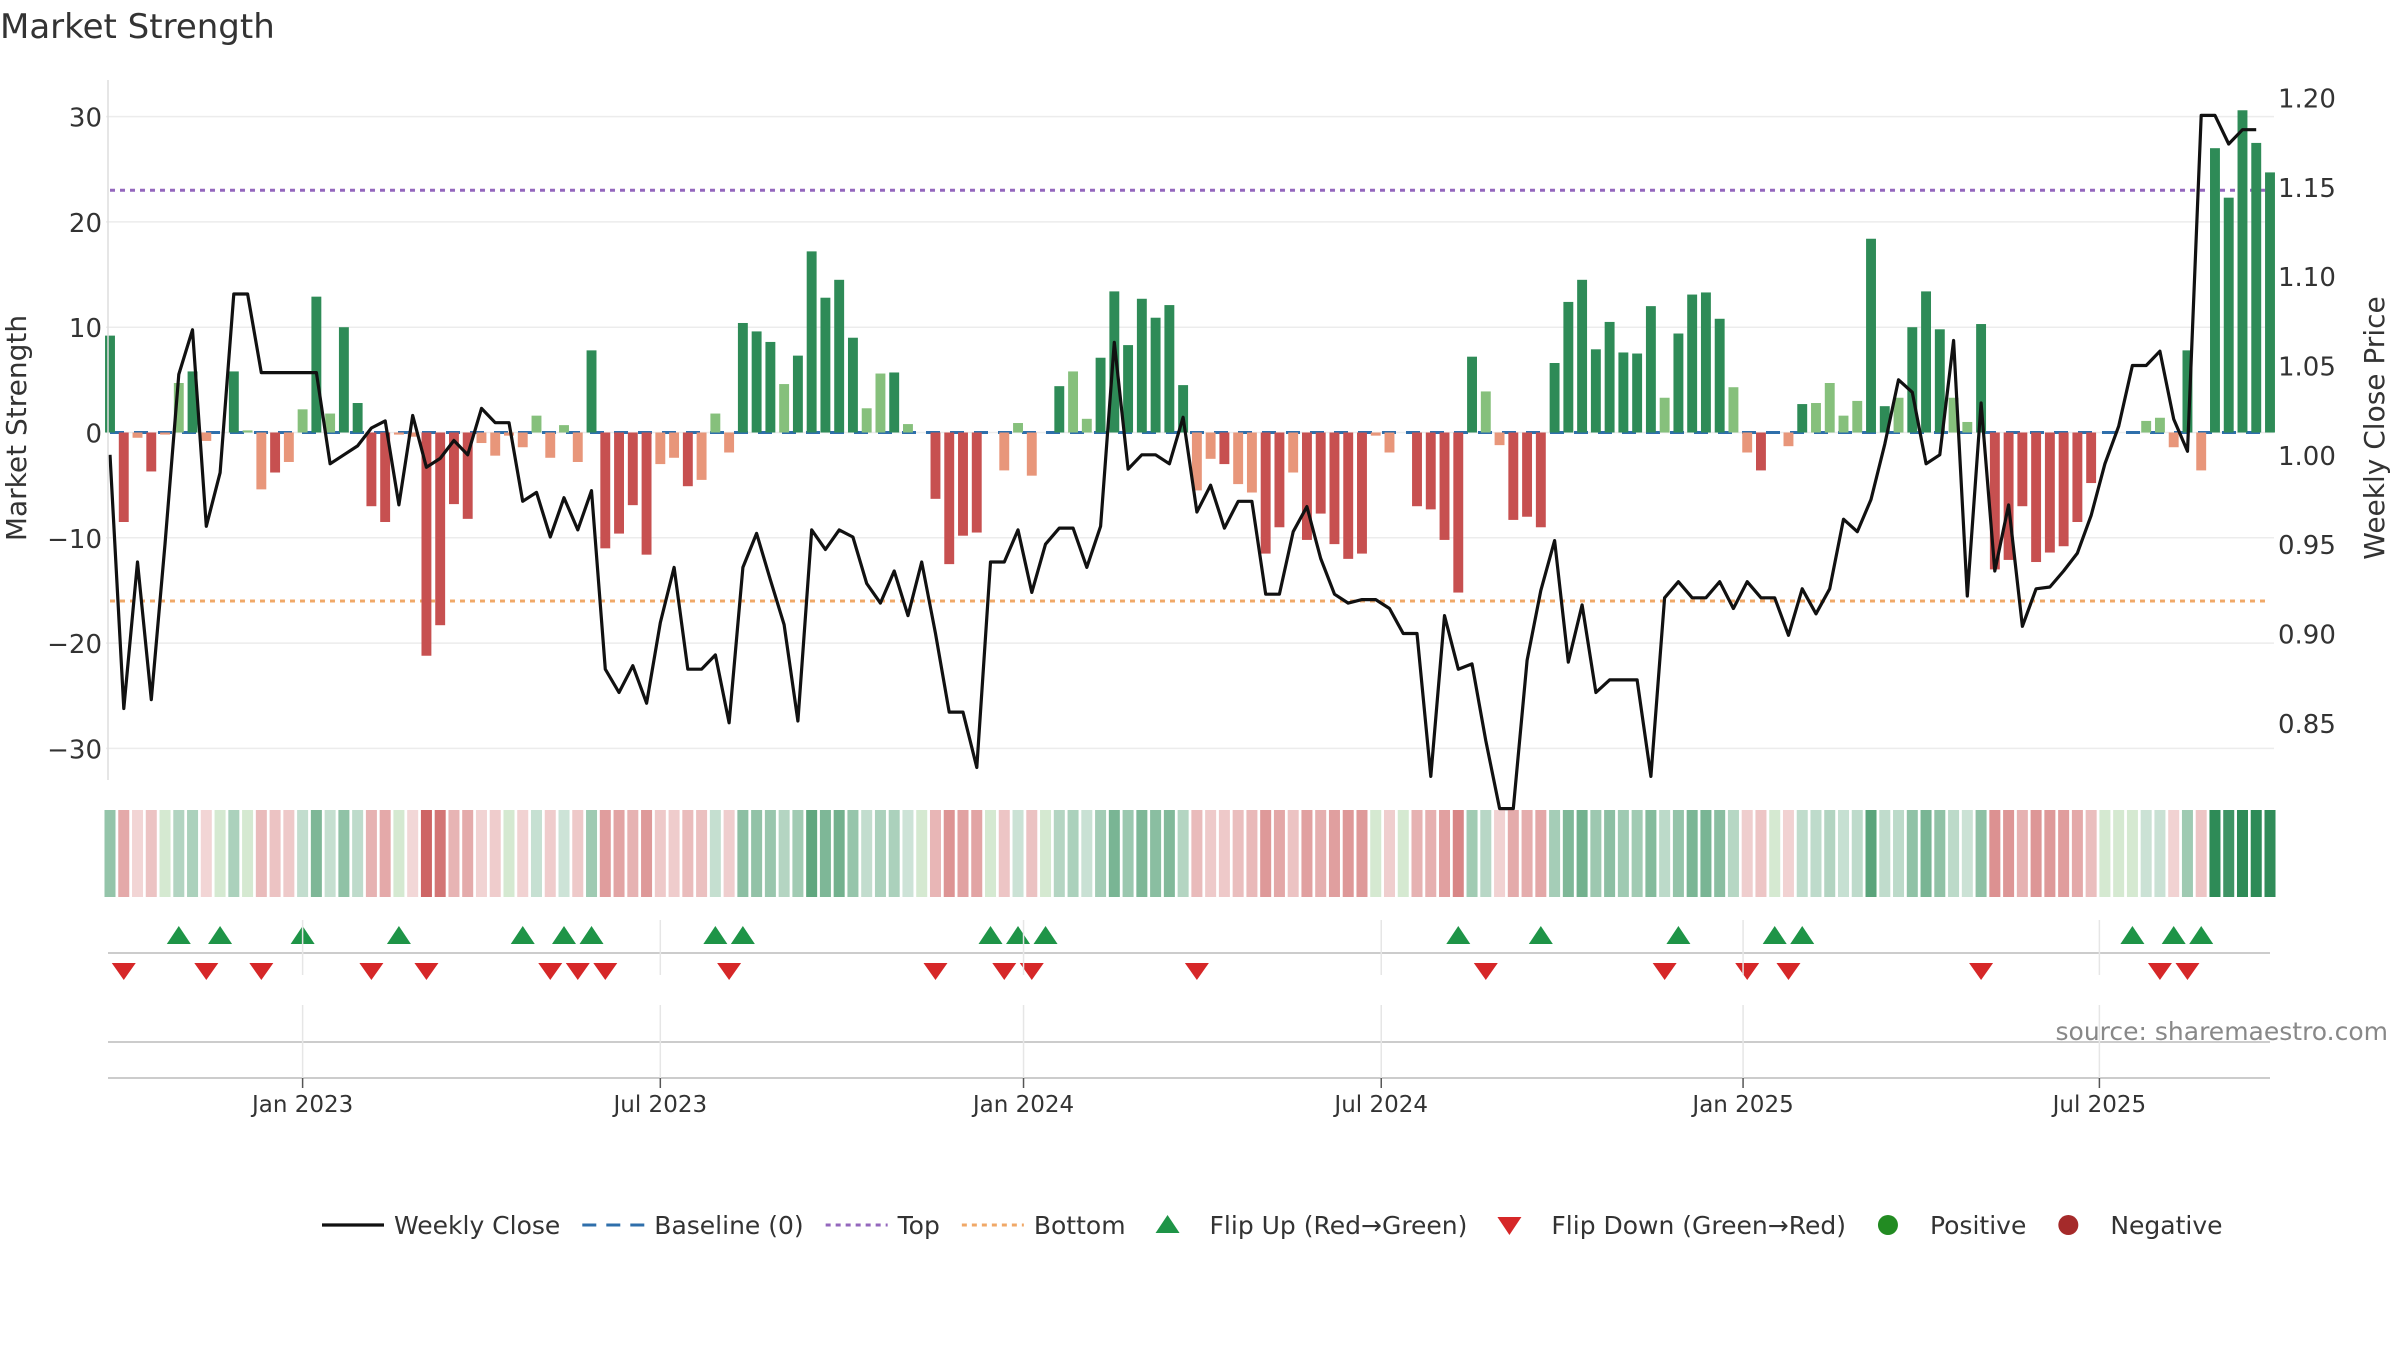 The image size is (2400, 1354). What do you see at coordinates (1167, 1224) in the screenshot?
I see `legend-swatch-flip-up` at bounding box center [1167, 1224].